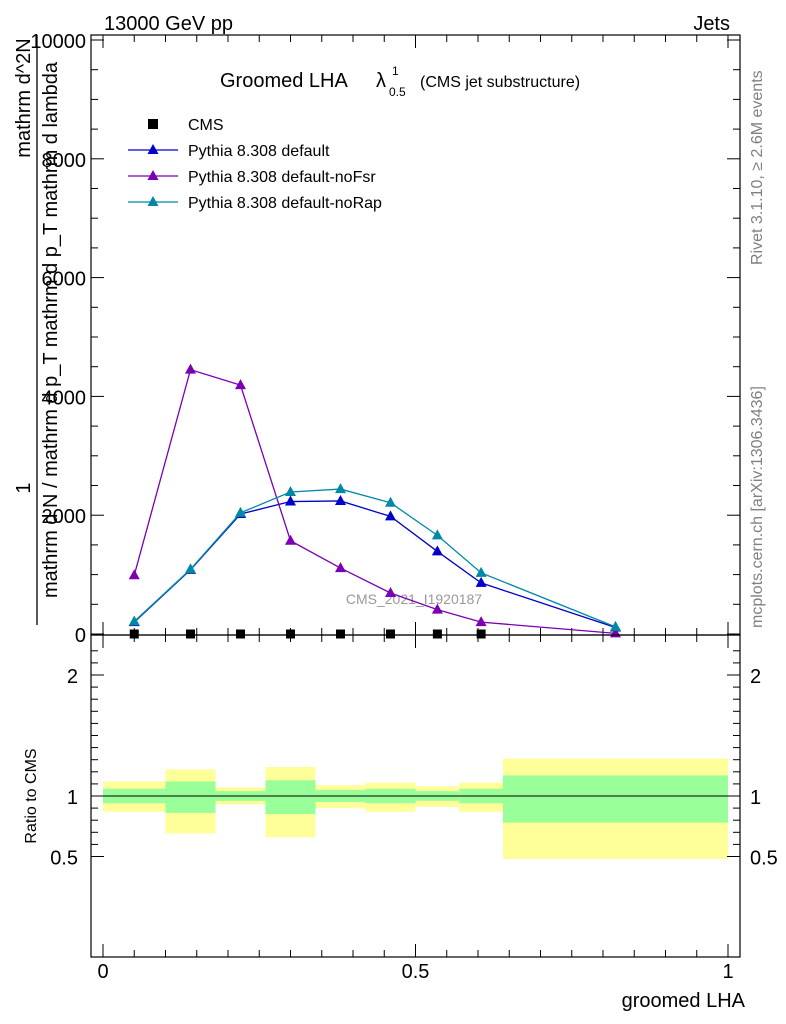 This screenshot has height=1024, width=786. I want to click on ratio-y-tick-label-right: 0.5, so click(764, 859).